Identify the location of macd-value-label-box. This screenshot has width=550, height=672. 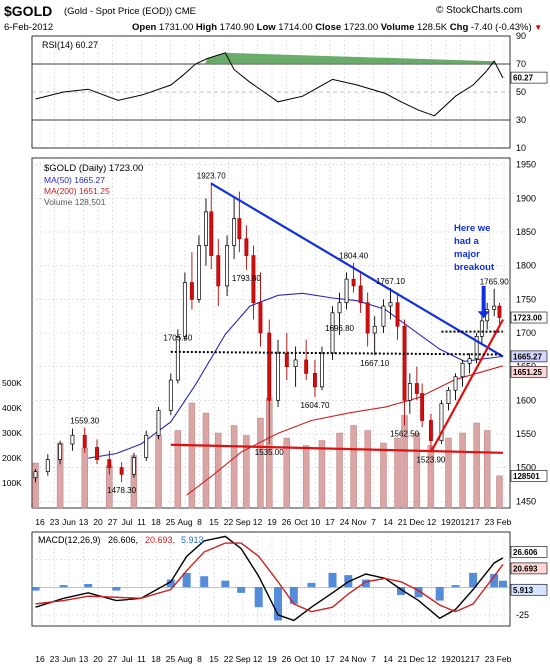
(529, 552).